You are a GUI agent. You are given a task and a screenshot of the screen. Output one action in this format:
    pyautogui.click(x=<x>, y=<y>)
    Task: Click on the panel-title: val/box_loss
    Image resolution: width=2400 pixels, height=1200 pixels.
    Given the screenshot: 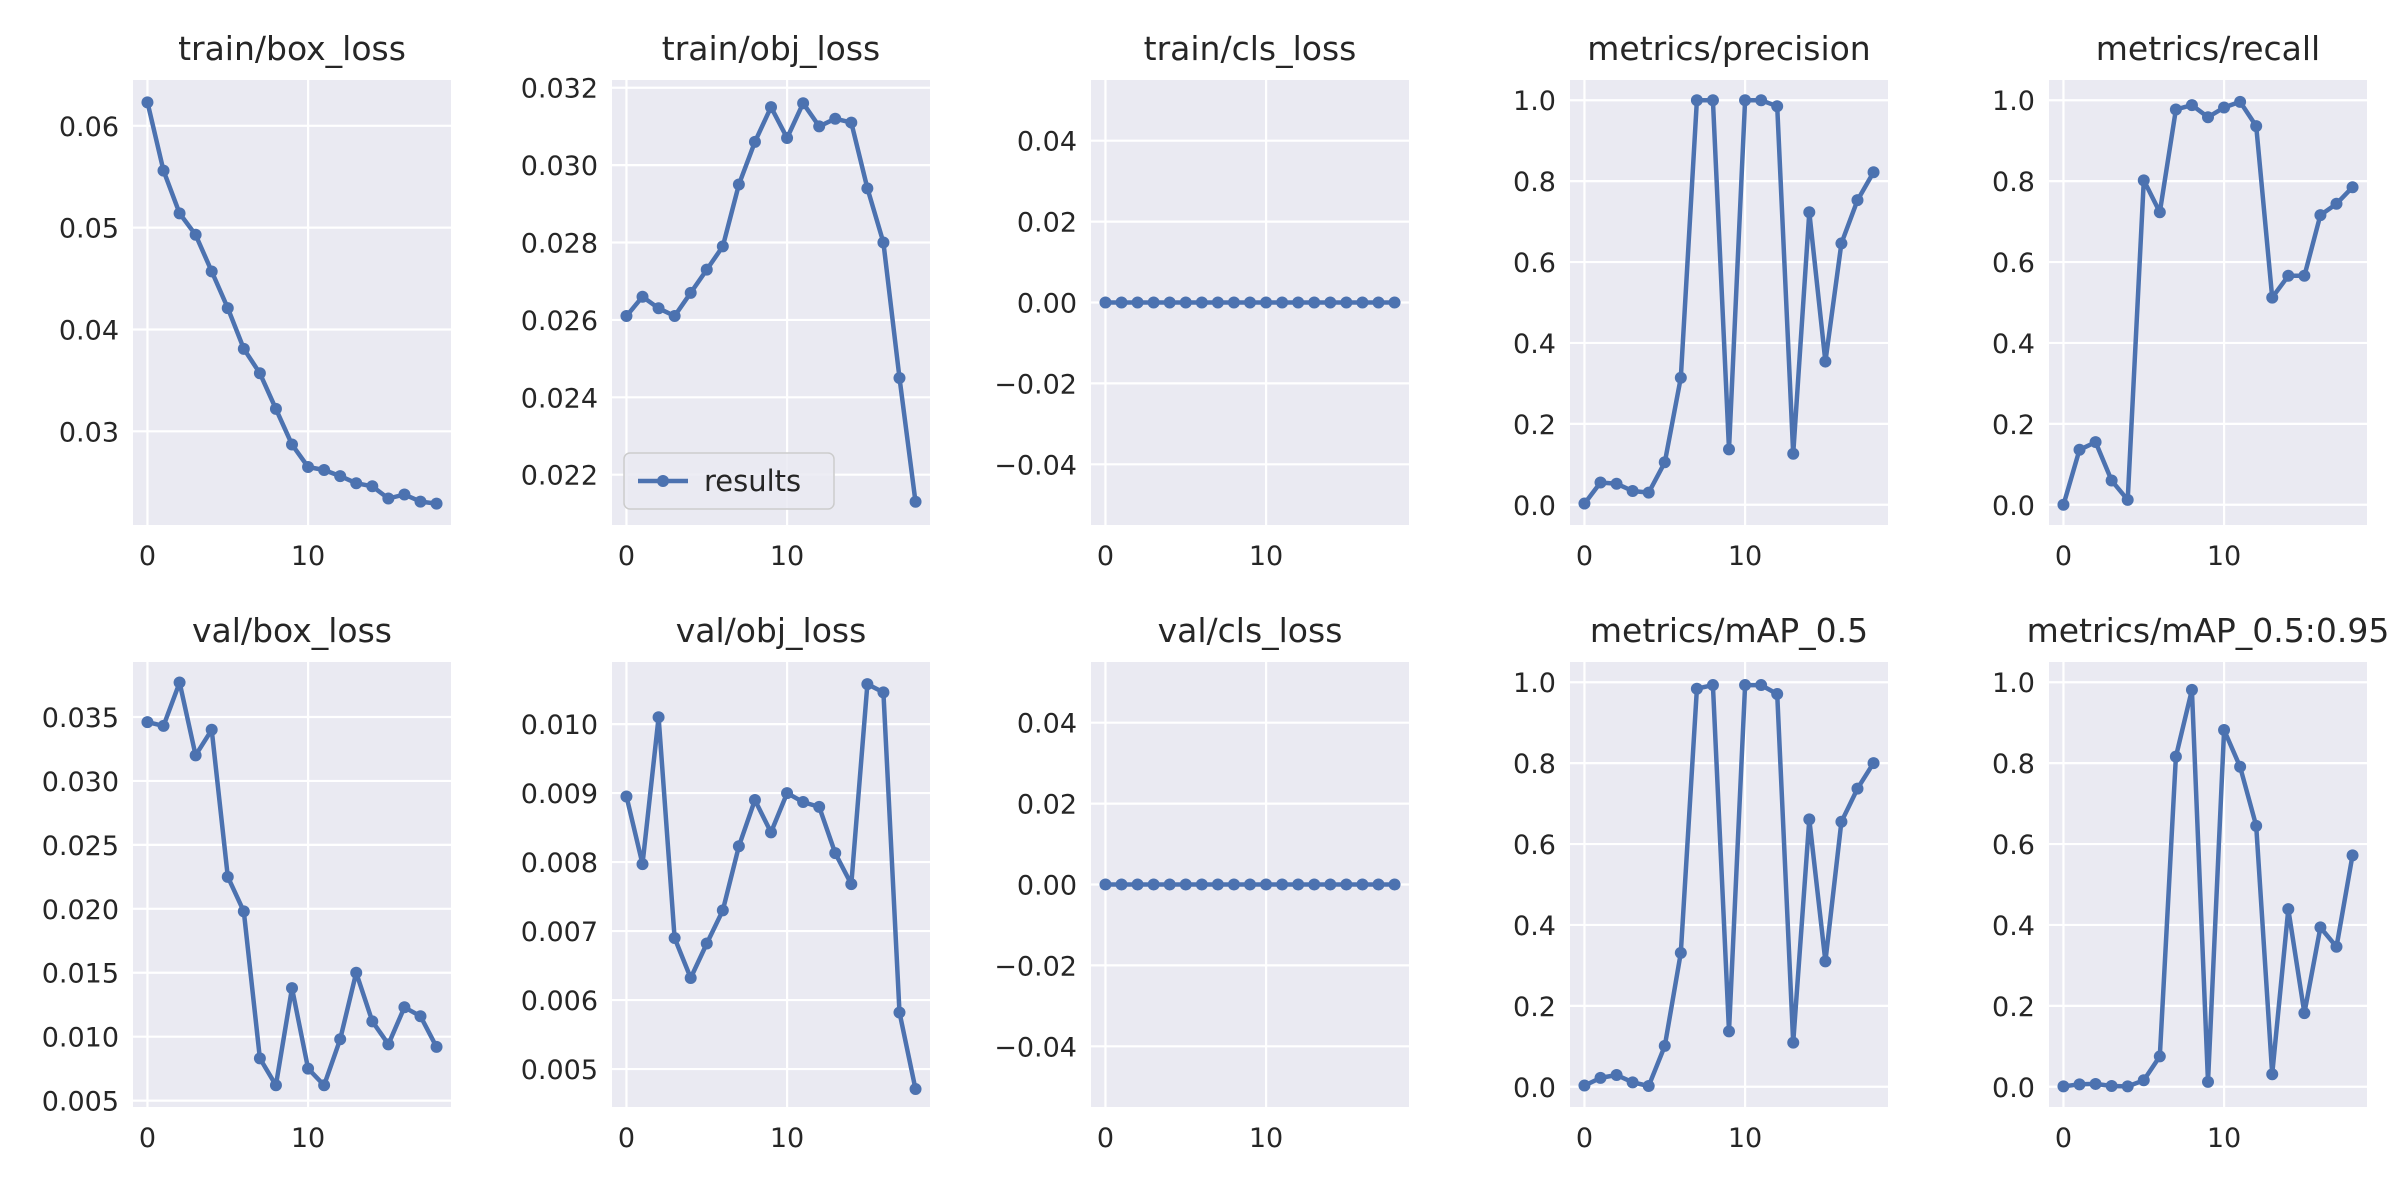 What is the action you would take?
    pyautogui.click(x=292, y=630)
    